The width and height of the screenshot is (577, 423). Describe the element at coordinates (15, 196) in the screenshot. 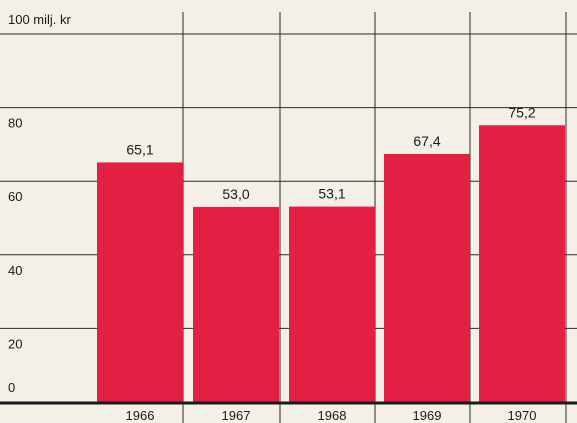

I see `y-tick-label-60: 60` at that location.